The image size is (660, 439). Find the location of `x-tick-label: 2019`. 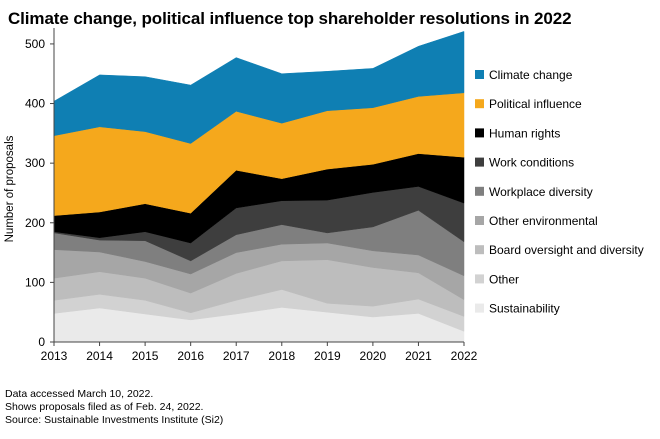

x-tick-label: 2019 is located at coordinates (327, 356).